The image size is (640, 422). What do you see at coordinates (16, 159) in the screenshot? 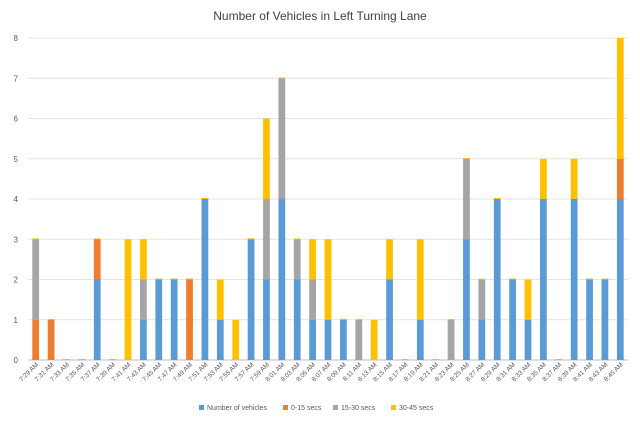
I see `y-tick-label: 5` at bounding box center [16, 159].